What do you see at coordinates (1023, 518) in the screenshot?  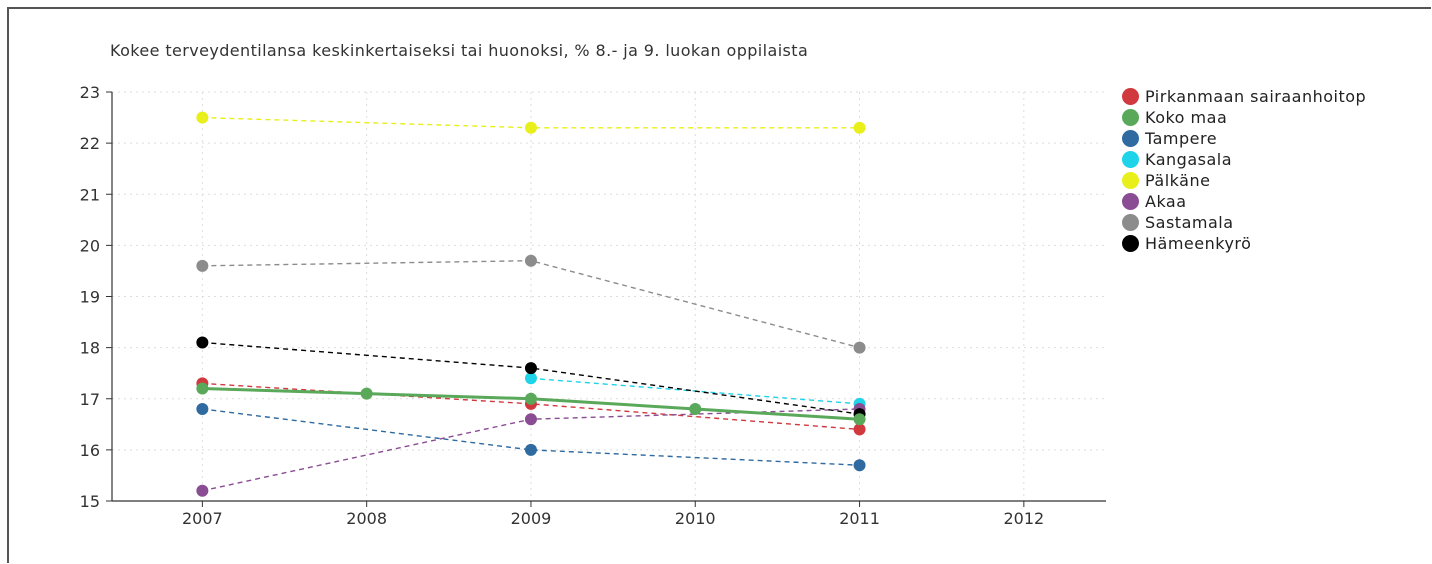 I see `x-tick-label: 2012` at bounding box center [1023, 518].